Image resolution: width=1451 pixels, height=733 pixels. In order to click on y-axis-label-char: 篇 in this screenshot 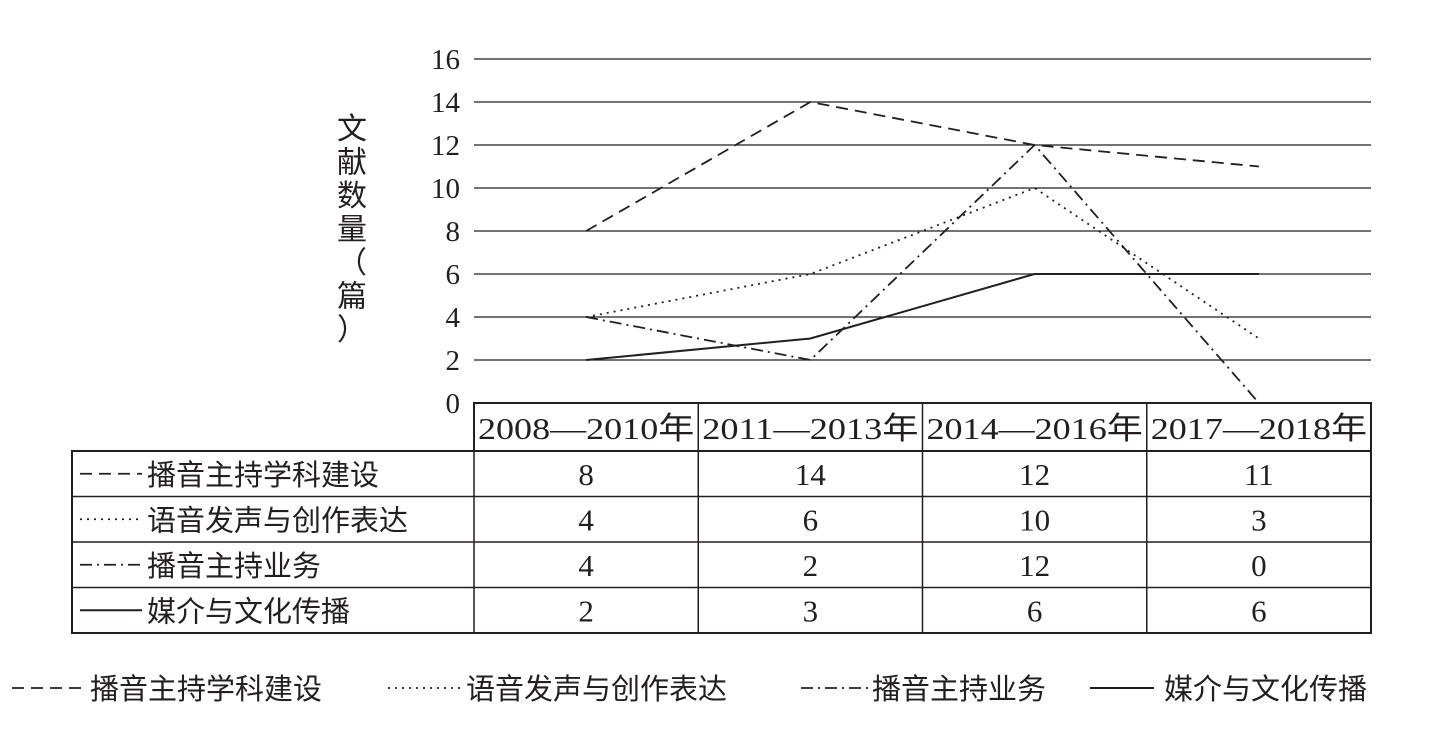, I will do `click(352, 297)`.